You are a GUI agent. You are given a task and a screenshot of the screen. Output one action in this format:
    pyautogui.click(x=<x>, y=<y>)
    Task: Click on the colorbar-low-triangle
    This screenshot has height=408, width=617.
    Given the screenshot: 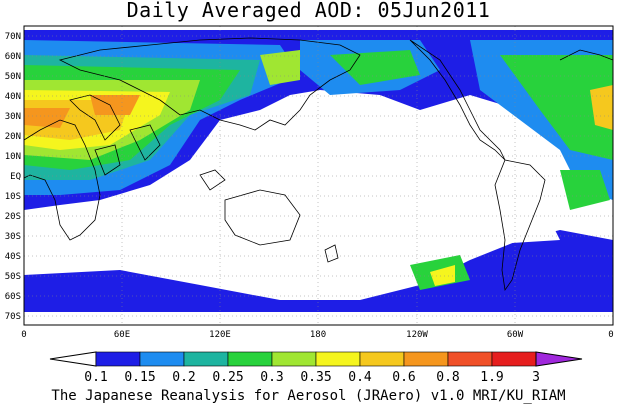 What is the action you would take?
    pyautogui.click(x=73, y=359)
    